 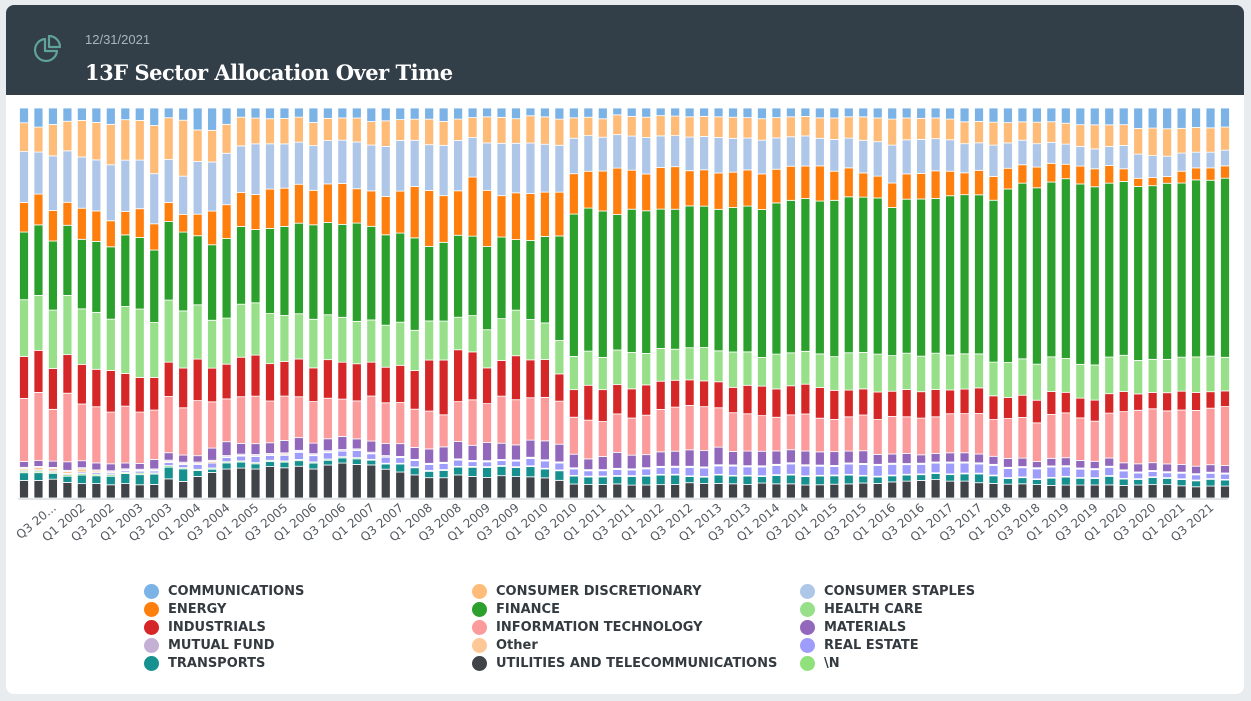 I want to click on legend-item: CONSUMER STAPLES, so click(x=887, y=591).